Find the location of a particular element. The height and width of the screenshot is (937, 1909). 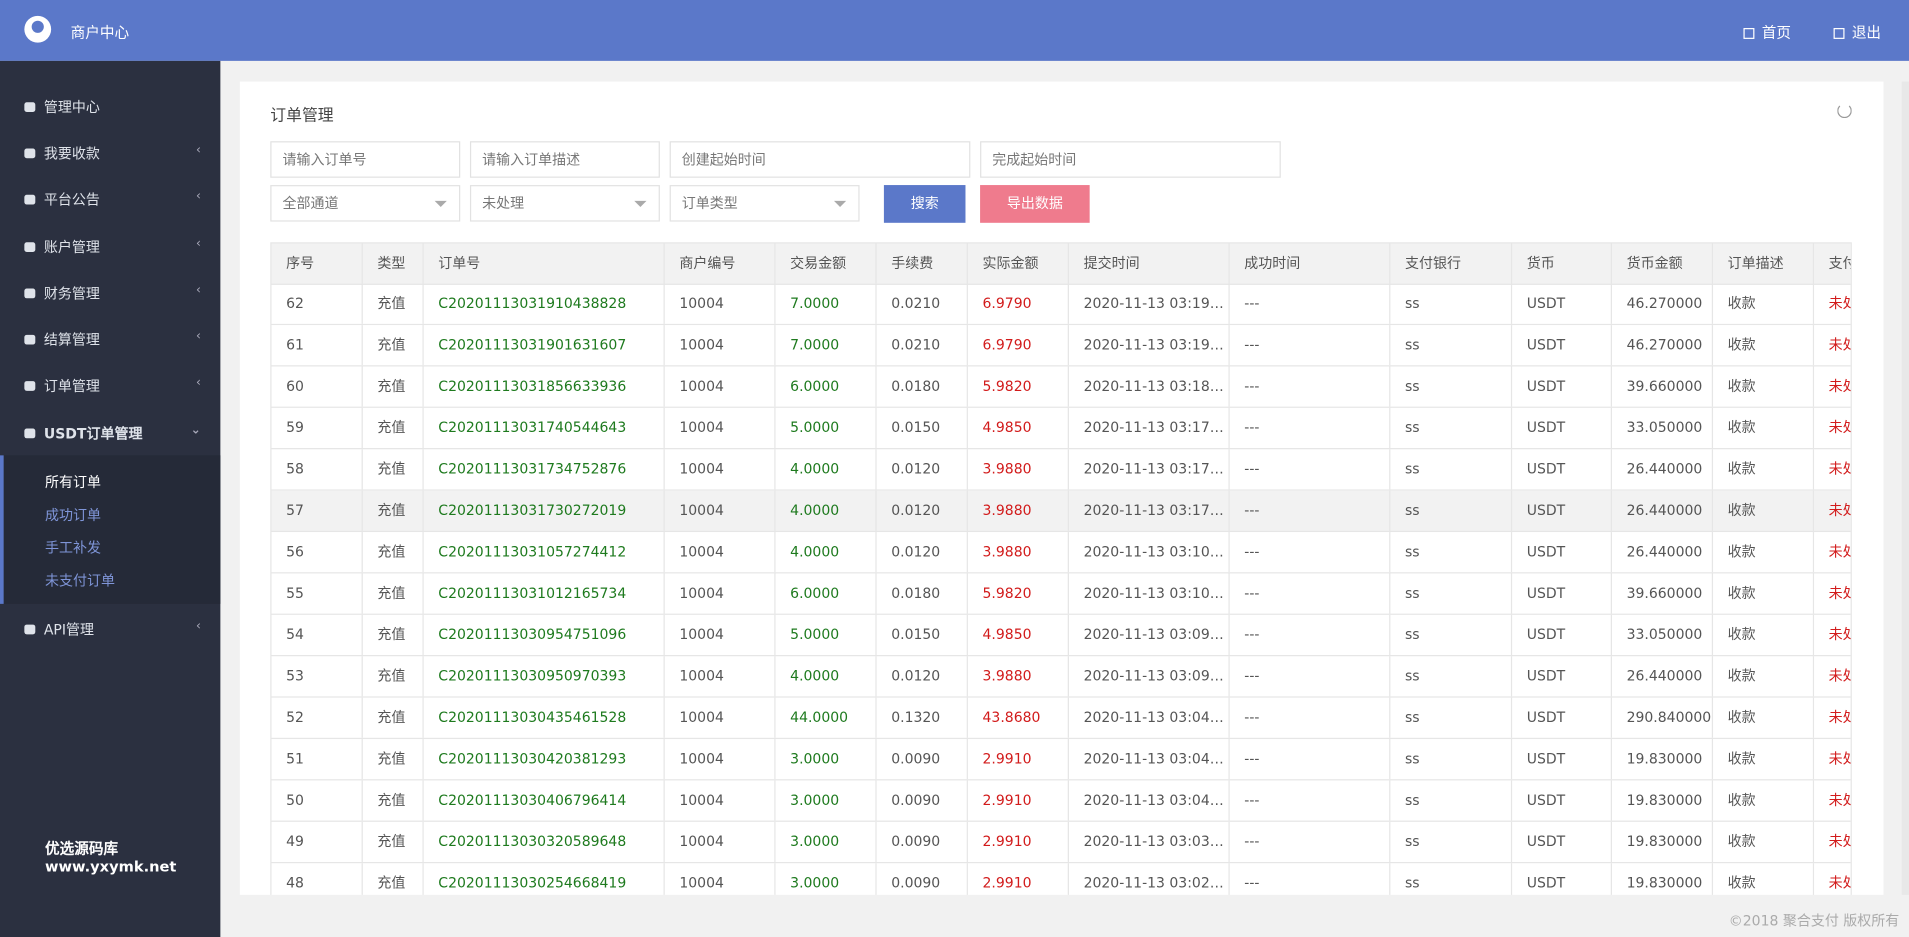

table-cell: 2020-11-13 03:04:21 is located at coordinates (1147, 759).